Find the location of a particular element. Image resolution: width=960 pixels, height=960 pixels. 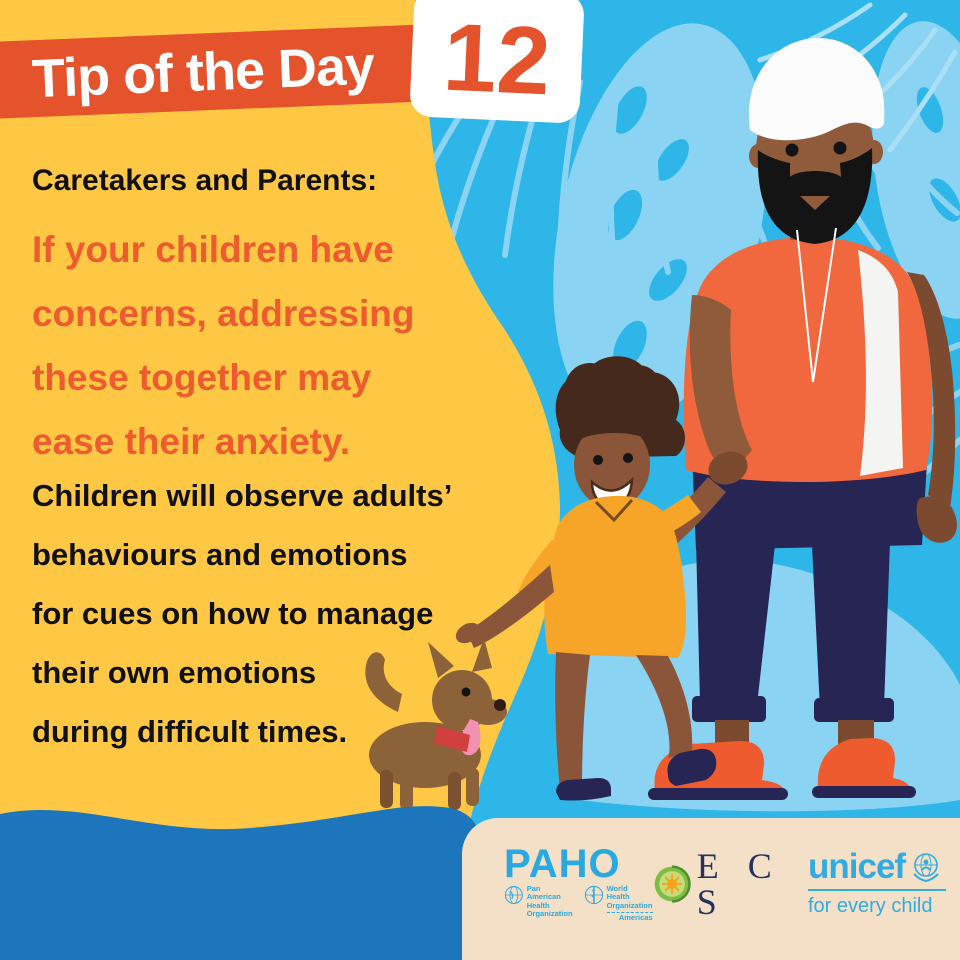

highlight-line: these together may is located at coordinates (202, 377).